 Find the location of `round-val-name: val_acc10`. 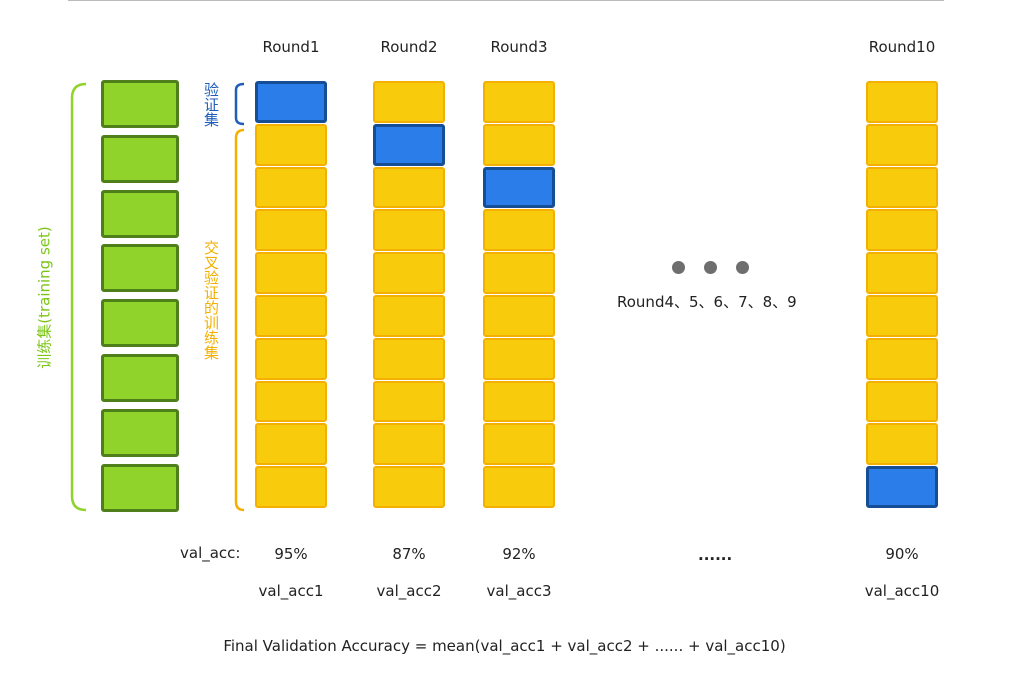

round-val-name: val_acc10 is located at coordinates (902, 591).